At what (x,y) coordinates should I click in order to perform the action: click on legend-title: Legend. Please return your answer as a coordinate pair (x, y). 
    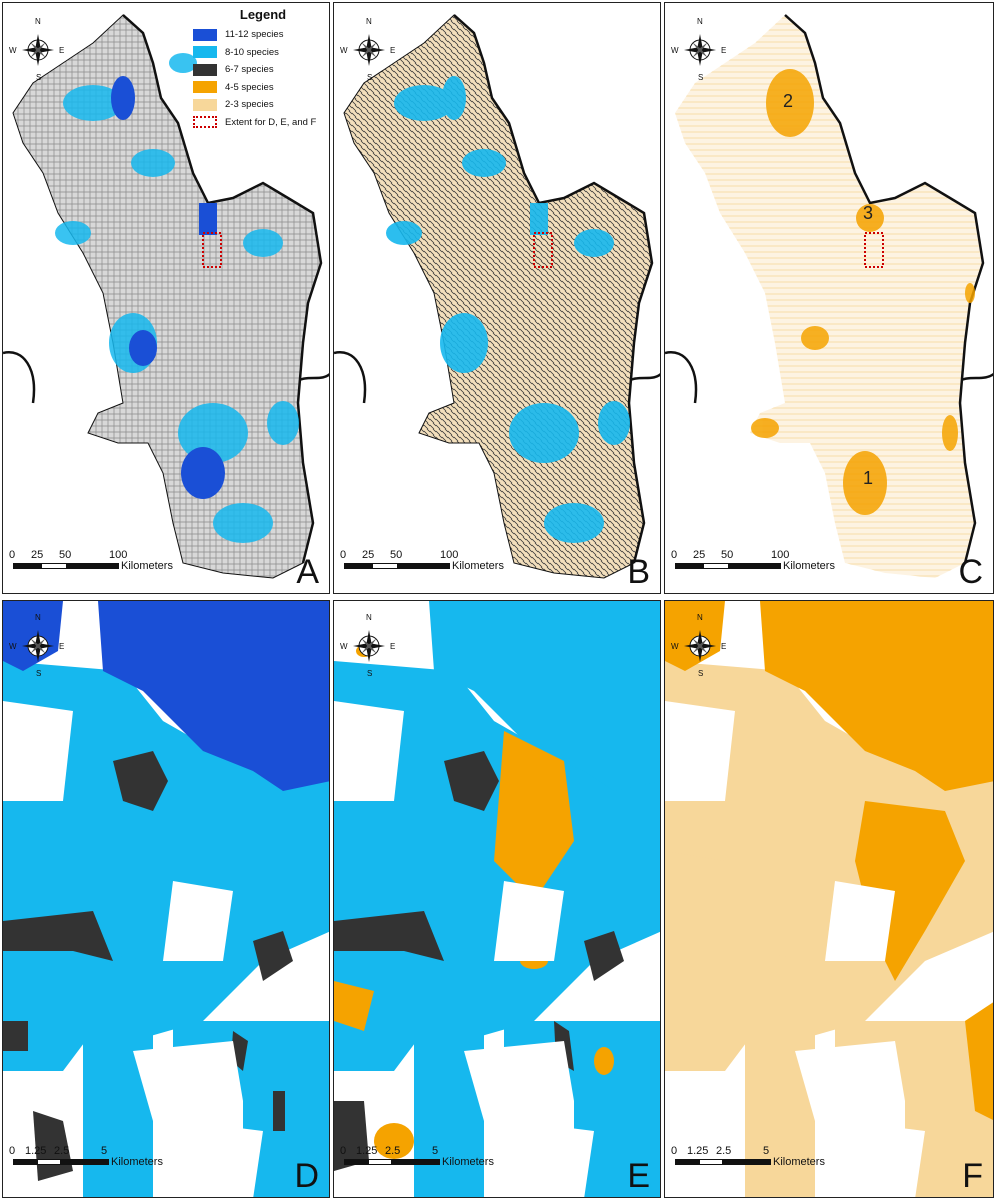
    Looking at the image, I should click on (263, 14).